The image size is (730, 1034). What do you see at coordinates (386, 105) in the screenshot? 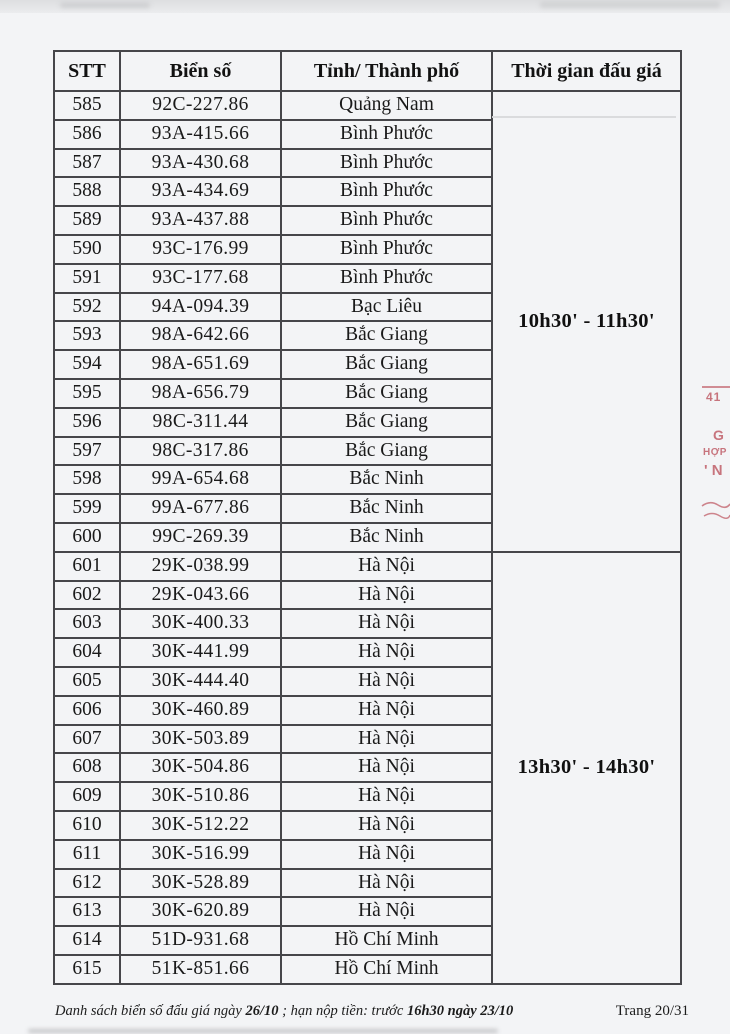
I see `cell-province: Quảng Nam` at bounding box center [386, 105].